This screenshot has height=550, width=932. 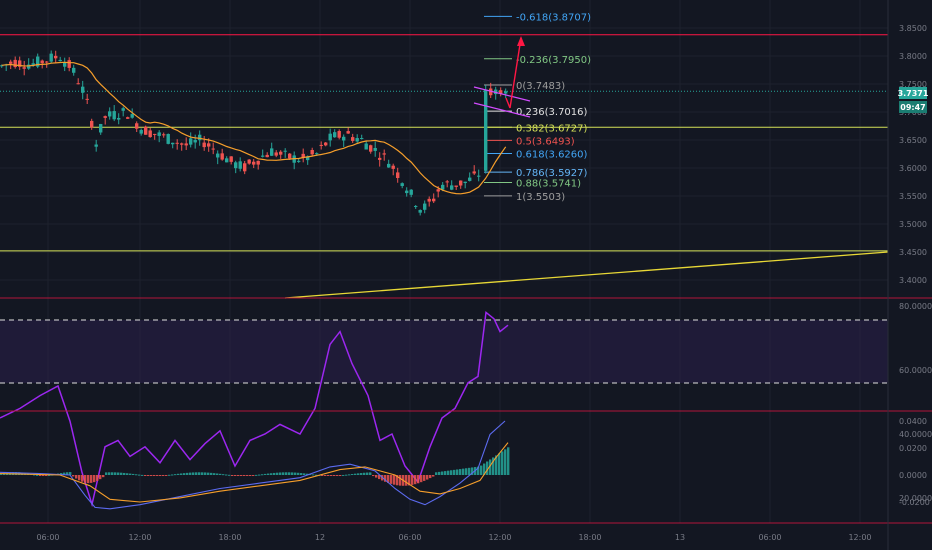 I want to click on price-tick-5: 3.6000, so click(x=913, y=168).